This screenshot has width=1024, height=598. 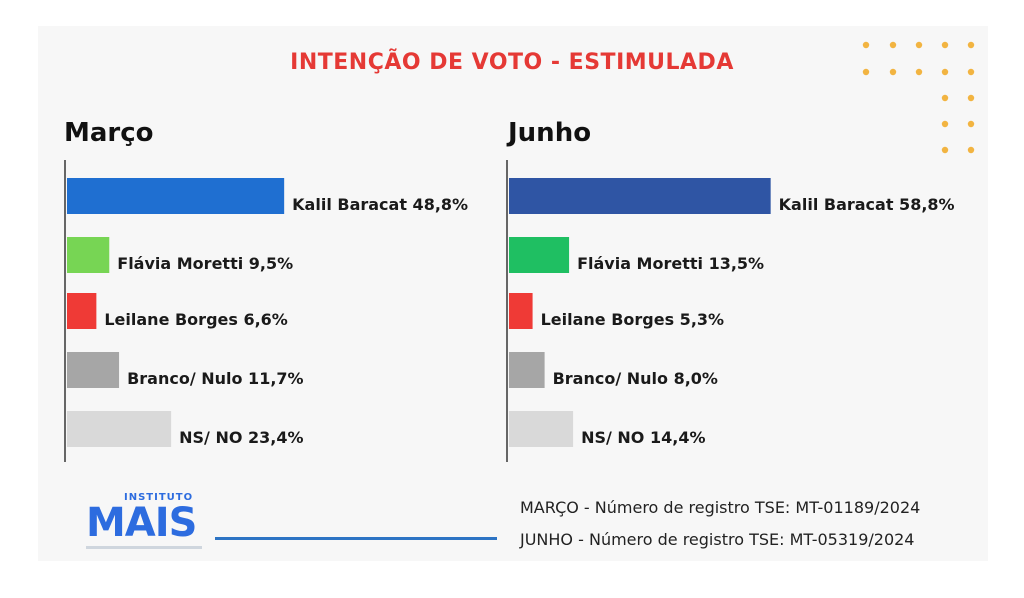 What do you see at coordinates (512, 62) in the screenshot?
I see `chart-title: INTENÇÃO DE VOTO - ESTIMULADA` at bounding box center [512, 62].